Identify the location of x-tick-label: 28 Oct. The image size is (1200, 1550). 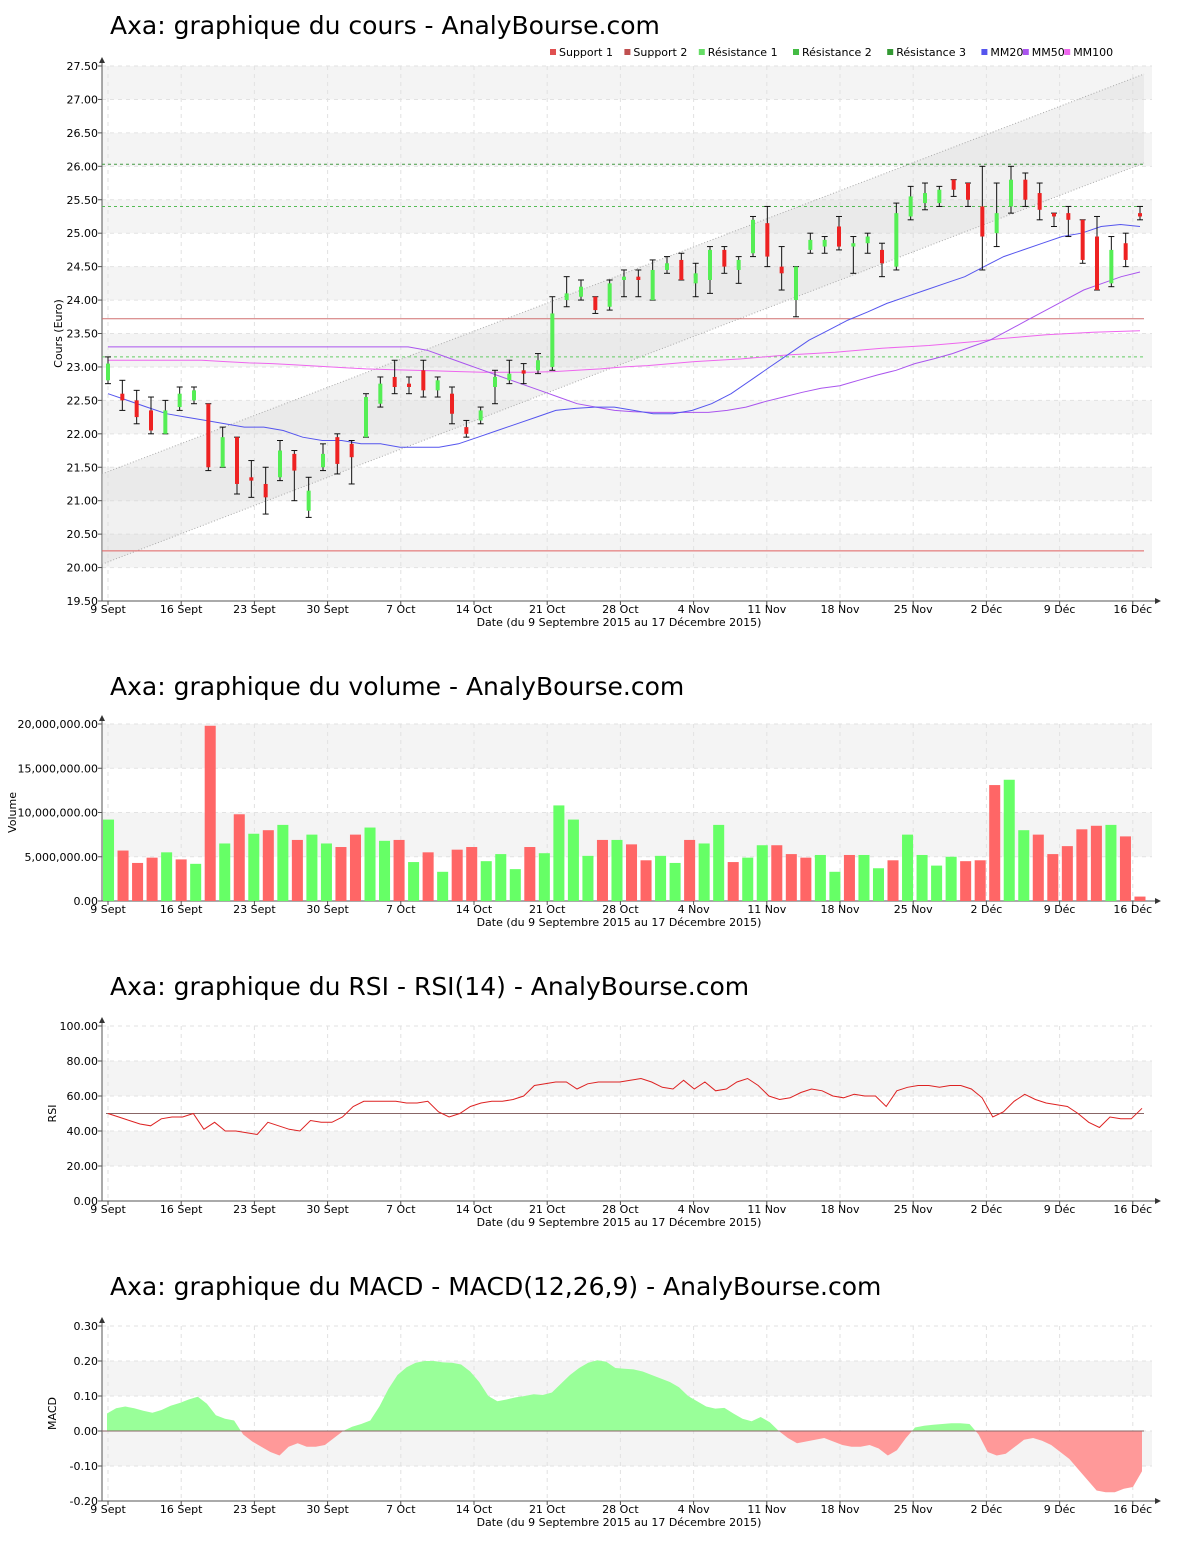
(620, 1509).